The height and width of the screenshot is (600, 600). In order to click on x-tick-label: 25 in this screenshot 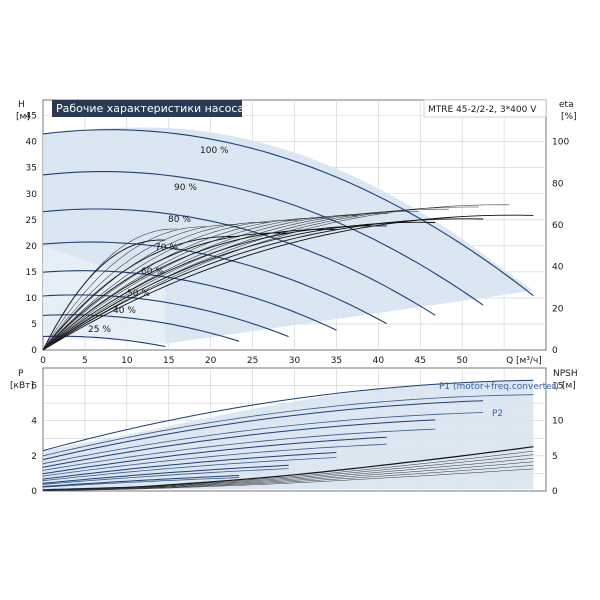, I will do `click(252, 361)`.